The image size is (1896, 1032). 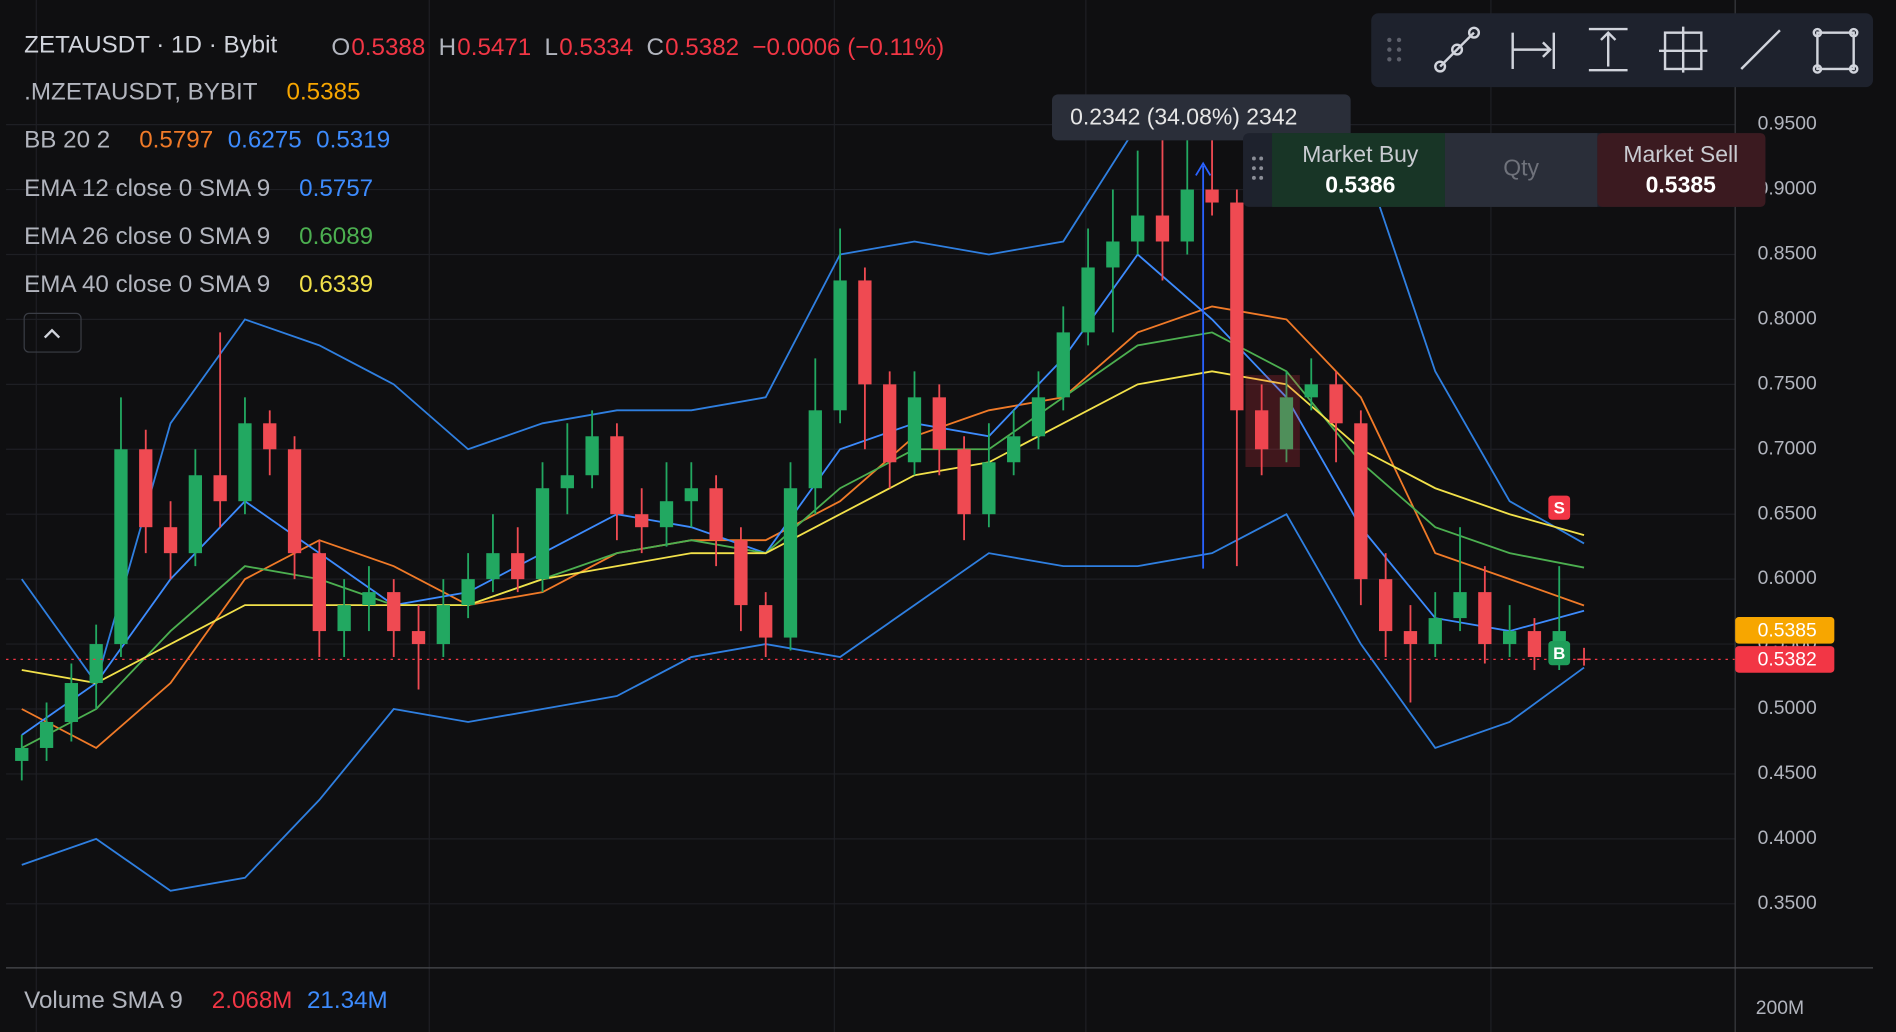 I want to click on date-range-tool, so click(x=1533, y=50).